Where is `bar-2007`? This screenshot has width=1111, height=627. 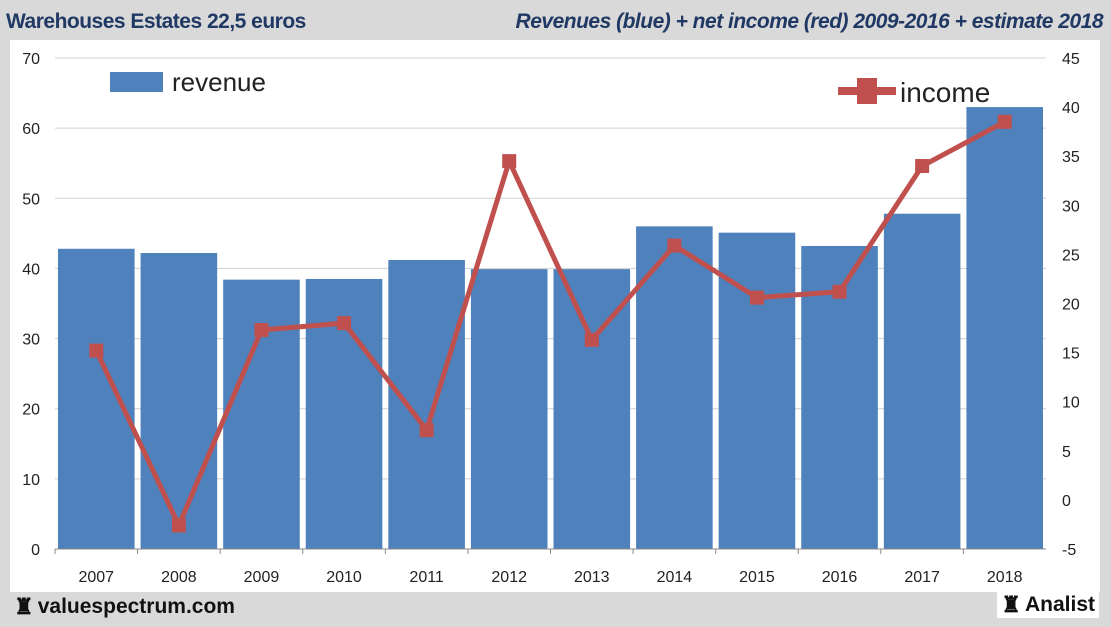
bar-2007 is located at coordinates (96, 398).